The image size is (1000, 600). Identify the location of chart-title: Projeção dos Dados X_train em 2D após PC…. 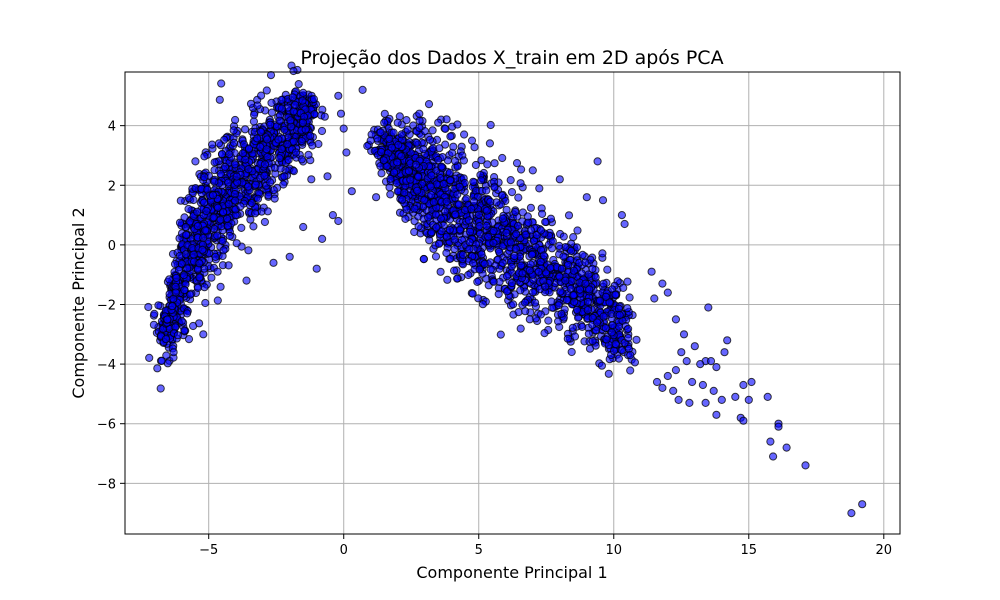
(511, 58).